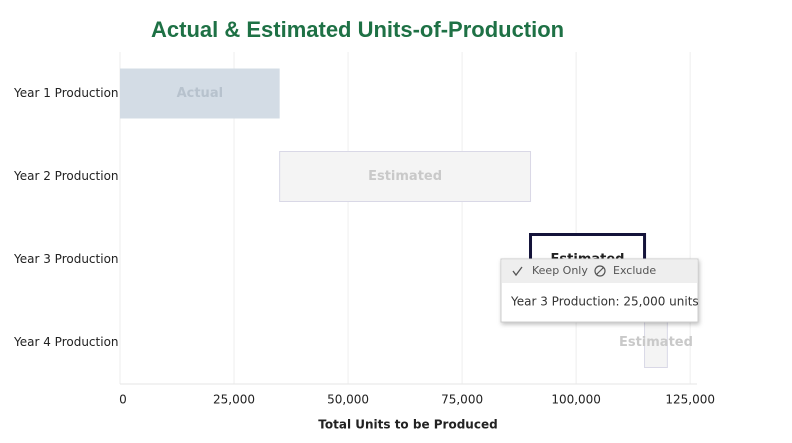  What do you see at coordinates (234, 400) in the screenshot?
I see `x-tick-label: 25,000` at bounding box center [234, 400].